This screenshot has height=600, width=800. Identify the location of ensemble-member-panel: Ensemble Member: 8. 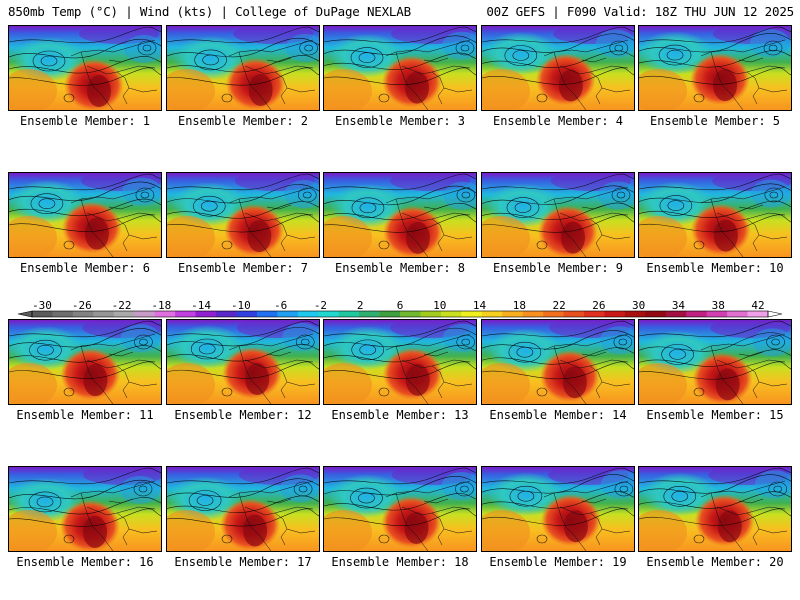
(400, 224).